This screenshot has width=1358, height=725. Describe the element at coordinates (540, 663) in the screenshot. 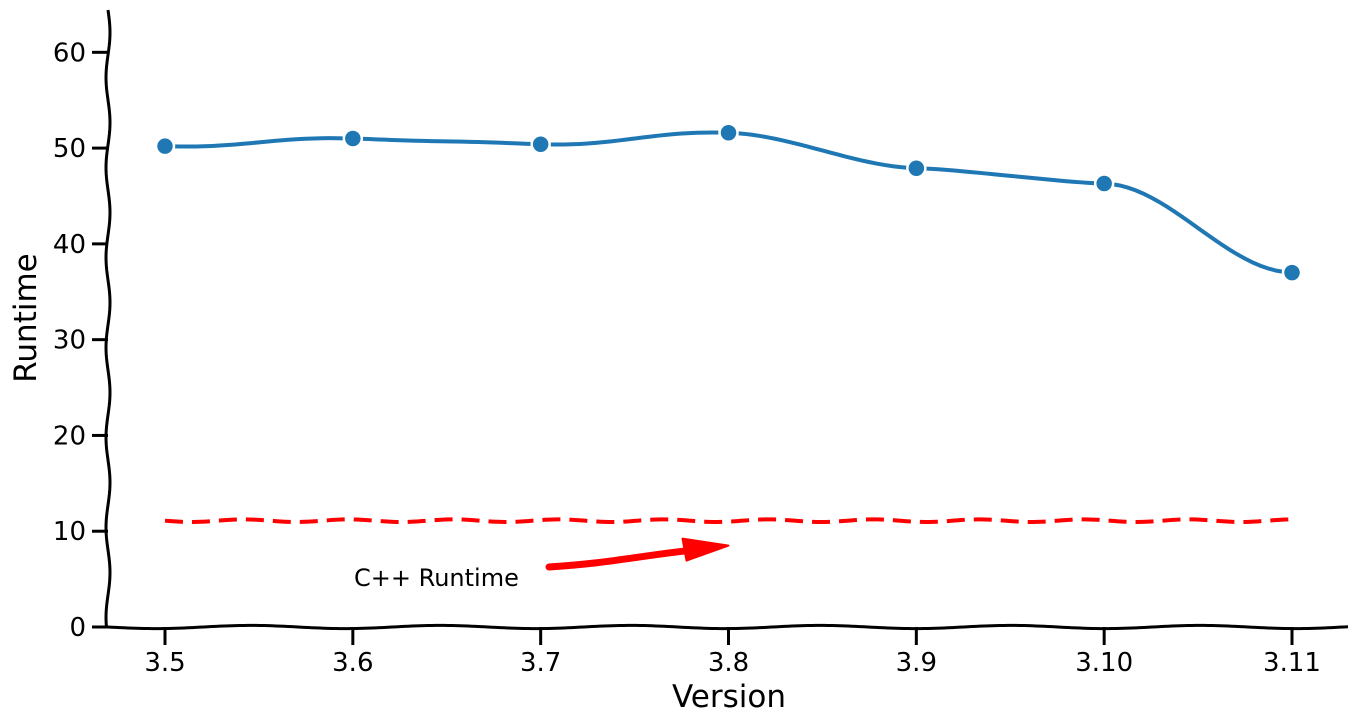

I see `x-tick-label: 3.7` at that location.